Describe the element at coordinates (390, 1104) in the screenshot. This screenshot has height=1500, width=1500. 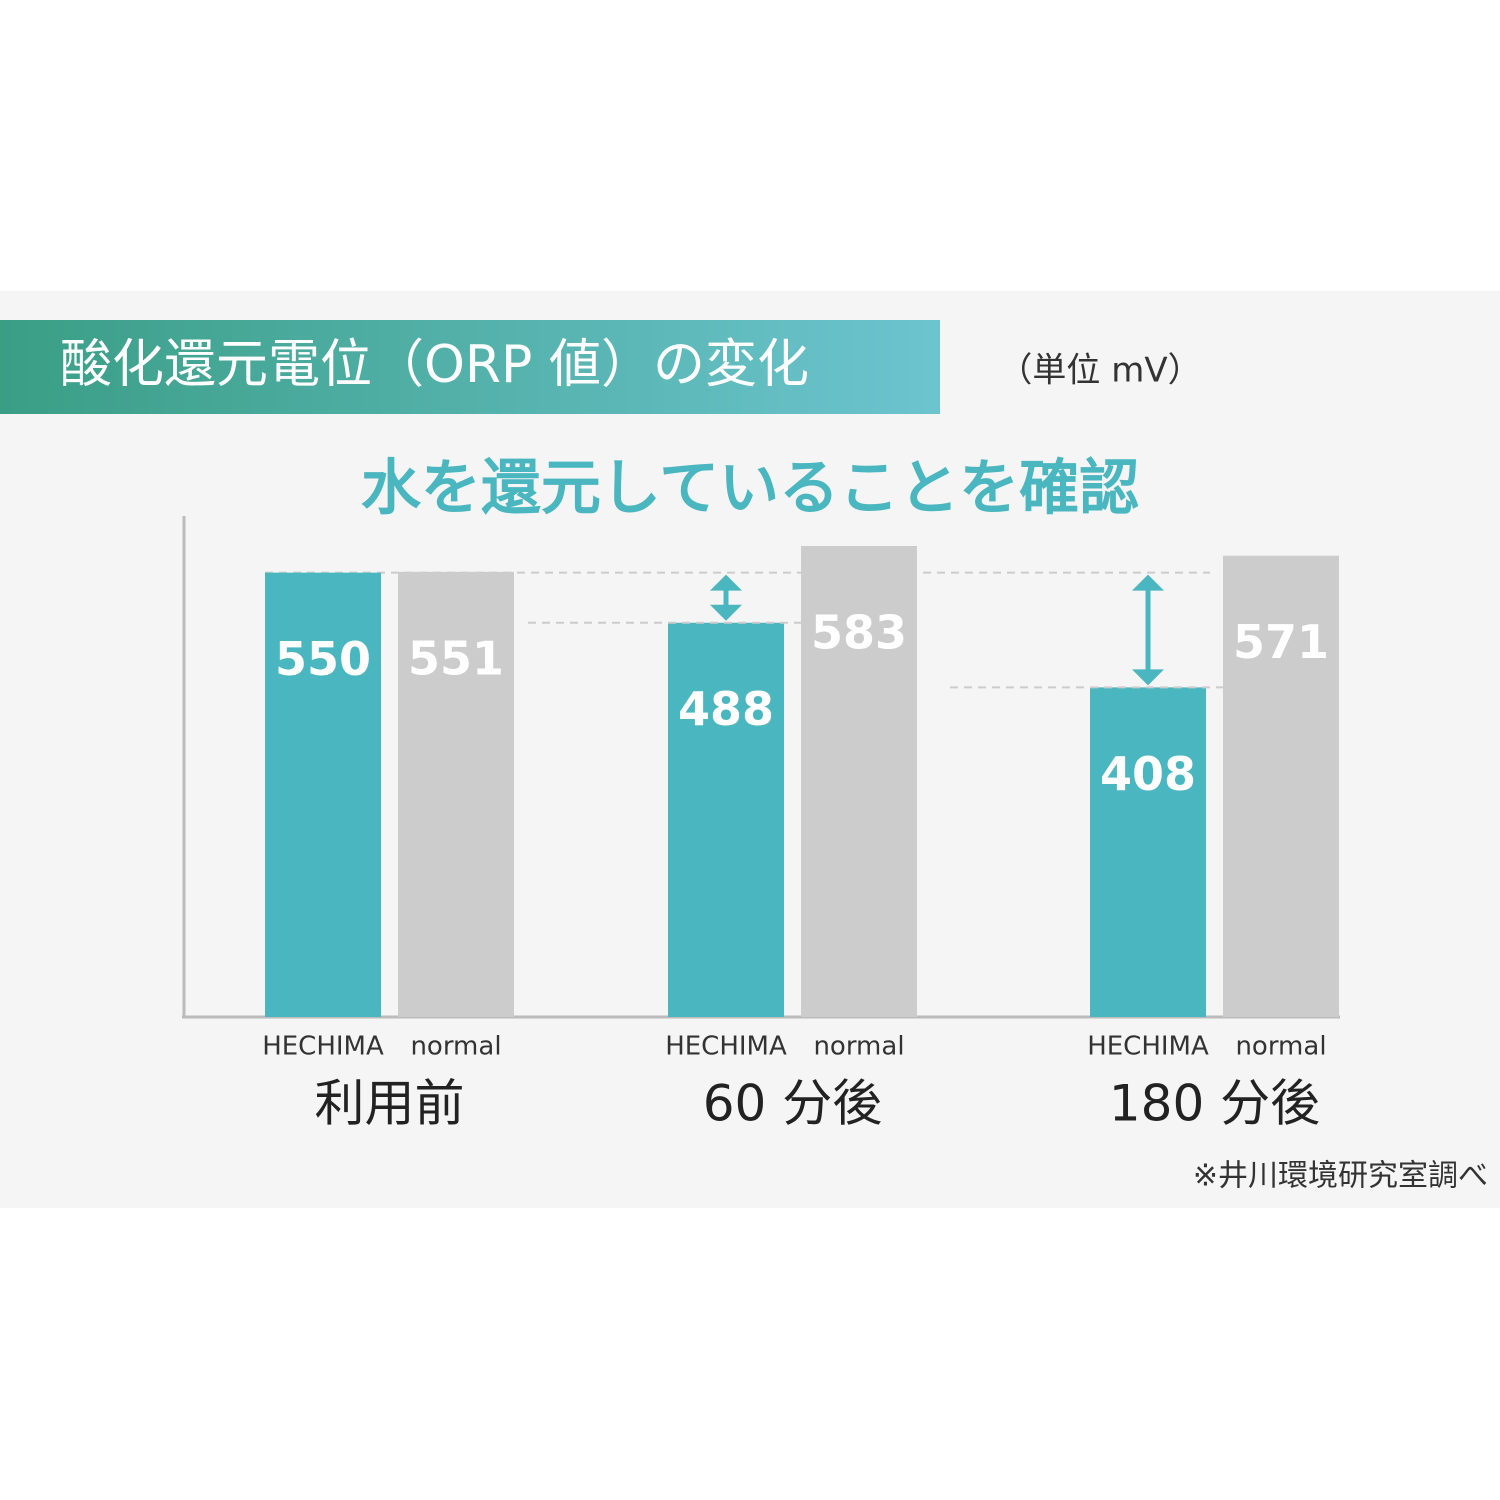
I see `category-label: 利用前` at that location.